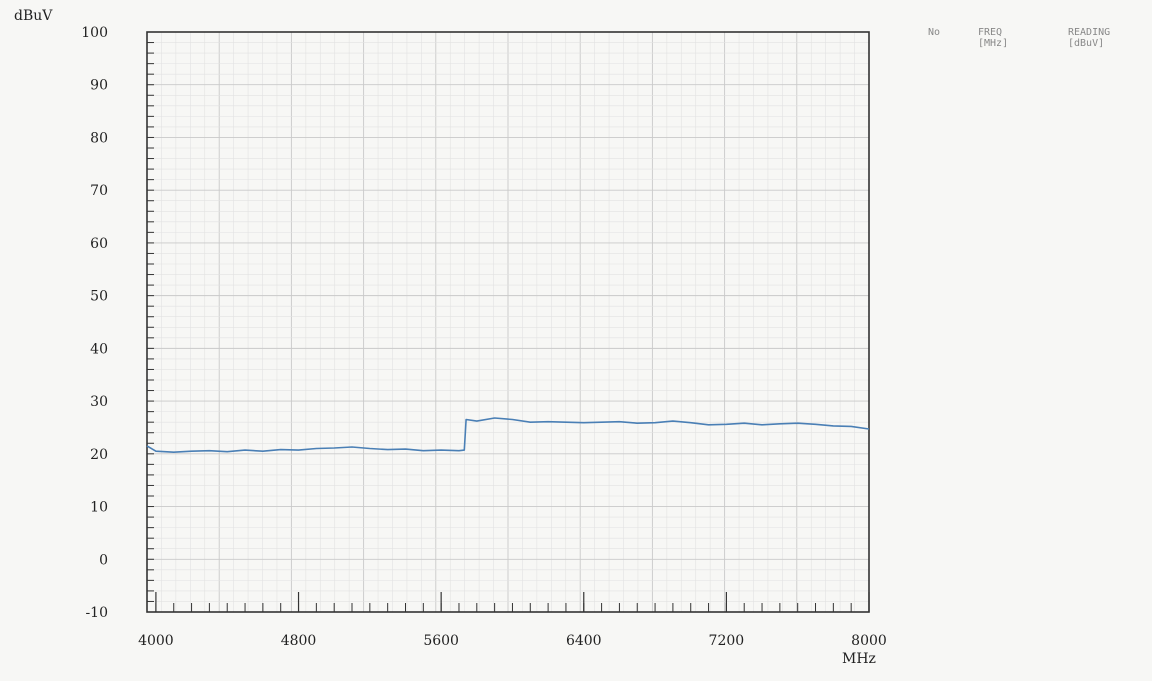  I want to click on y-tick-label: 100, so click(94, 33).